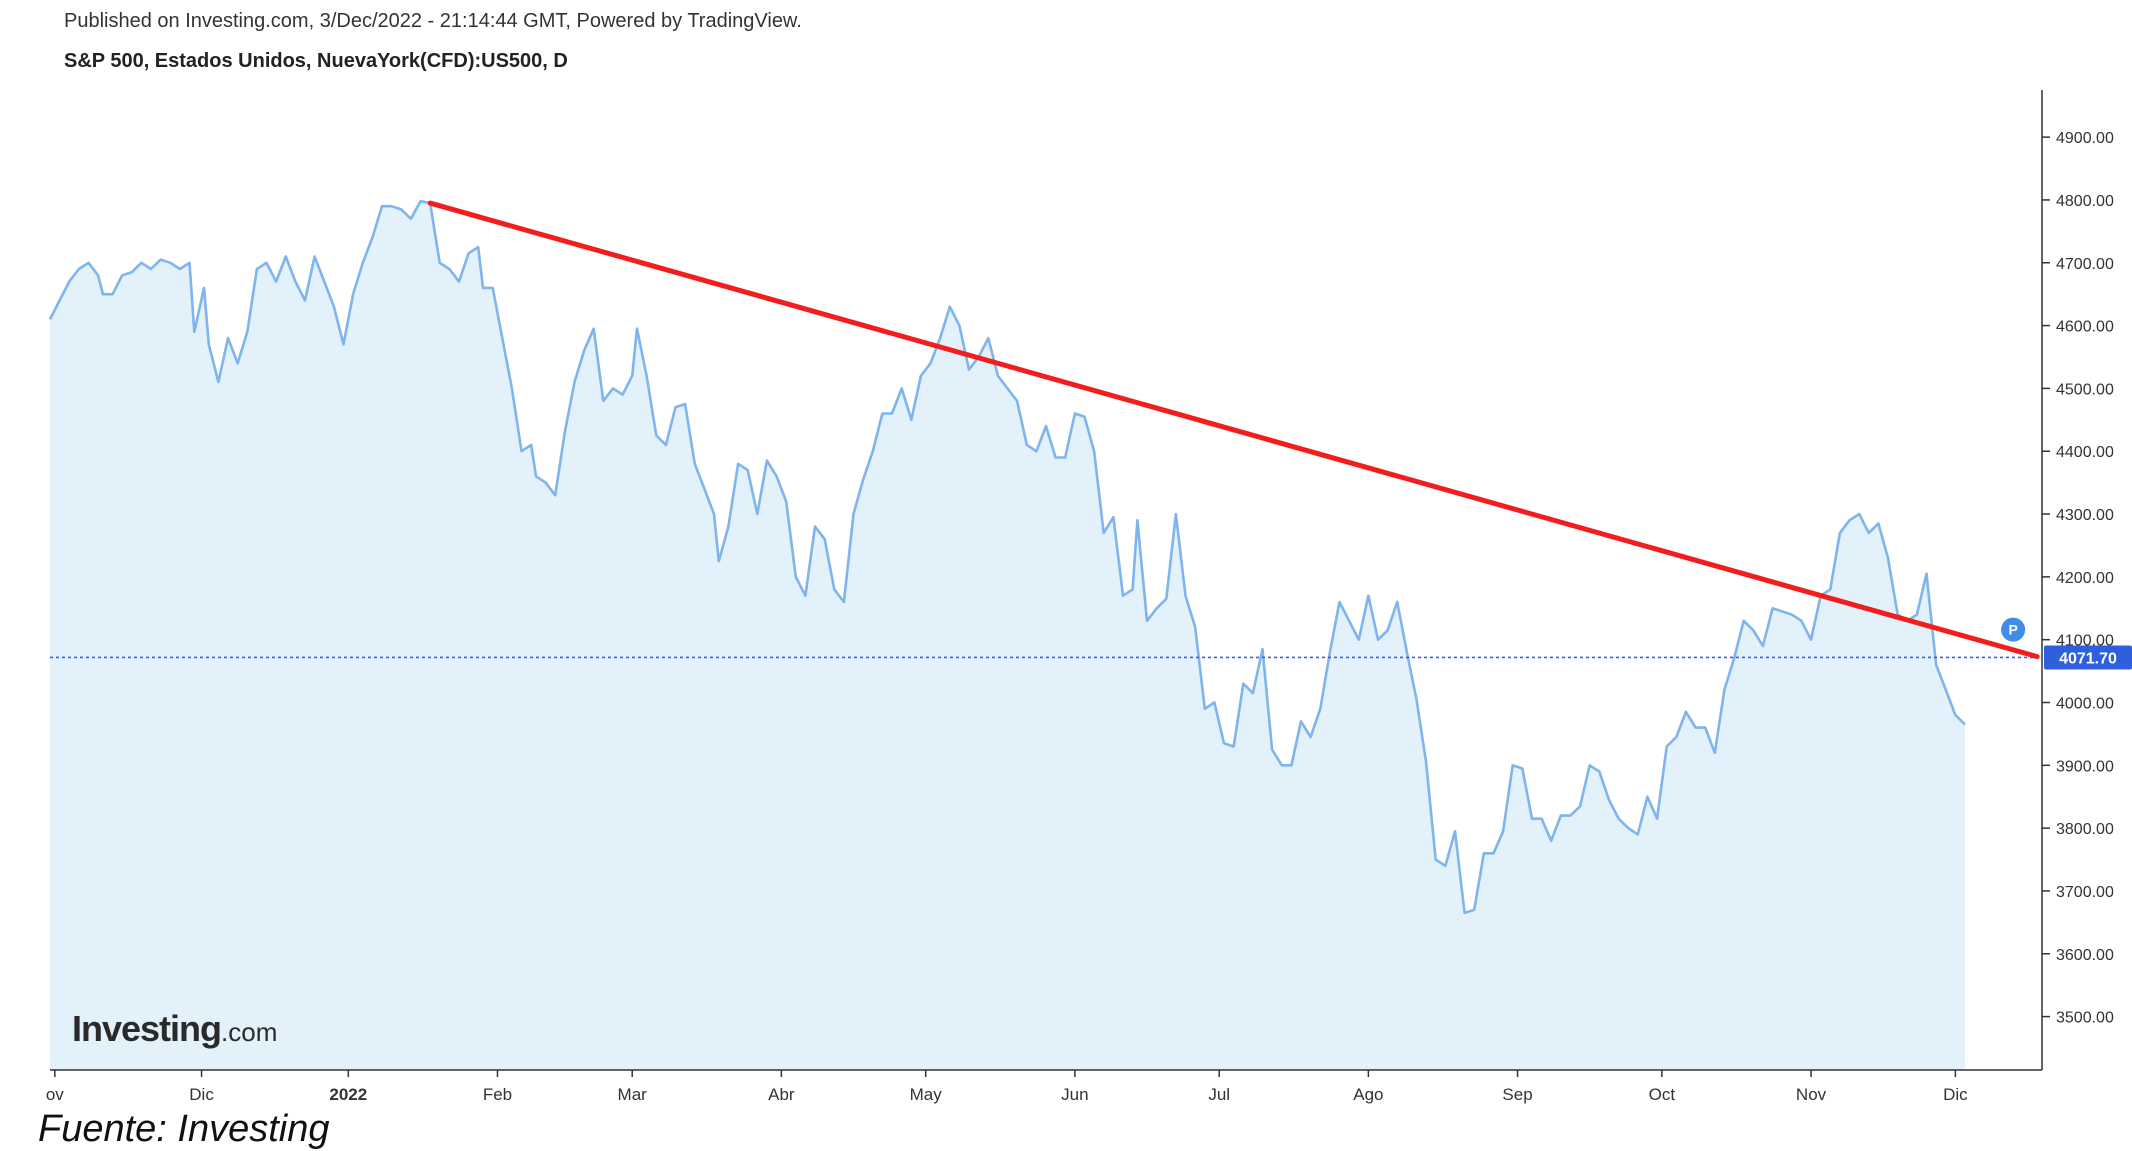 The width and height of the screenshot is (2132, 1151). What do you see at coordinates (2085, 264) in the screenshot?
I see `y-tick-label: 4700.00` at bounding box center [2085, 264].